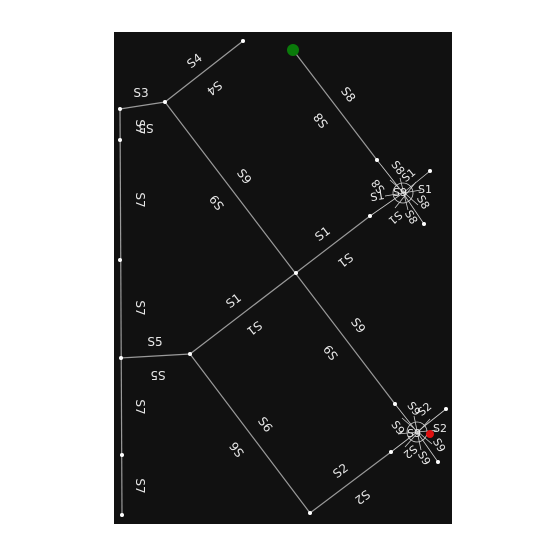  Describe the element at coordinates (145, 128) in the screenshot. I see `label-s3-flipped: S3` at that location.